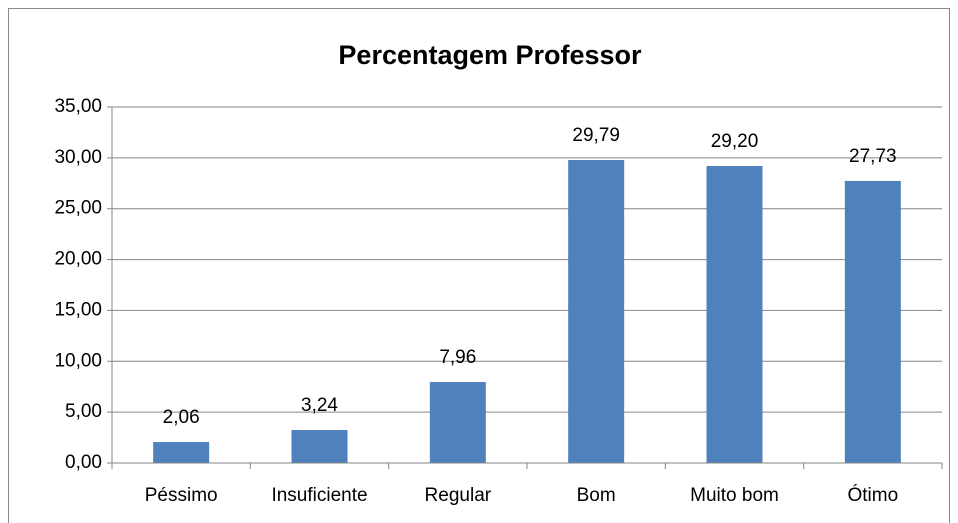 This screenshot has height=523, width=958. What do you see at coordinates (319, 495) in the screenshot?
I see `x-tick-label: Insuficiente` at bounding box center [319, 495].